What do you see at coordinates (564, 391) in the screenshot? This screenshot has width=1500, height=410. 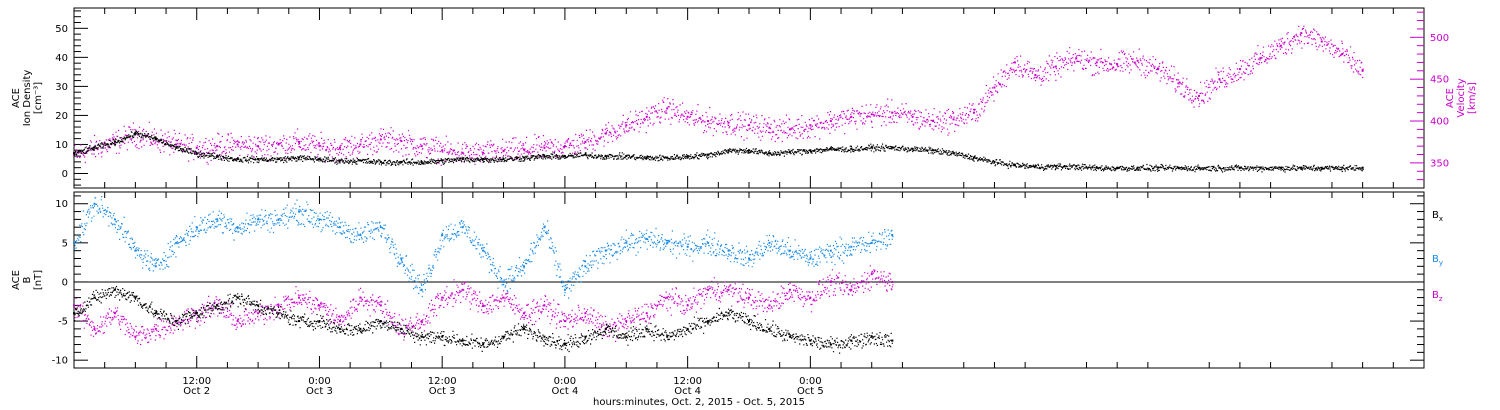 I see `x-tick-date-3: Oct 4` at bounding box center [564, 391].